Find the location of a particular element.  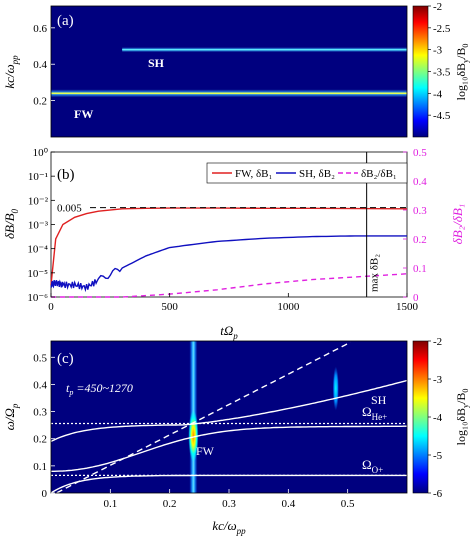

panel-a-ytick-label: 0.2 is located at coordinates (40, 102).